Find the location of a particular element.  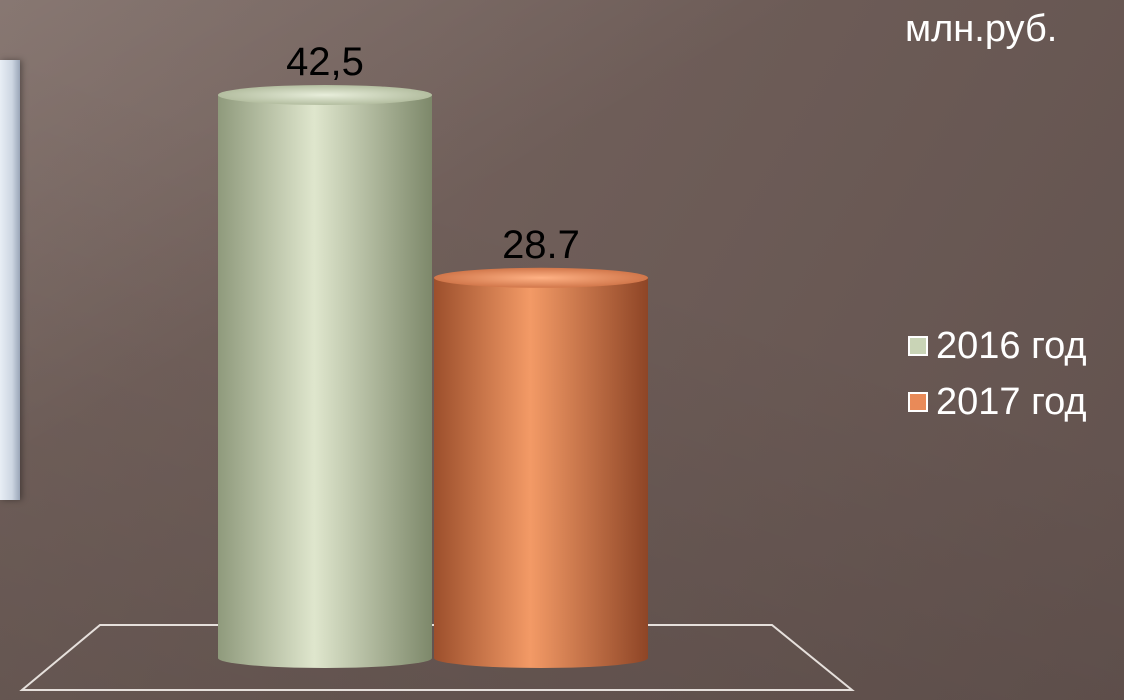

legend-item-2017: 2017 год is located at coordinates (997, 402).